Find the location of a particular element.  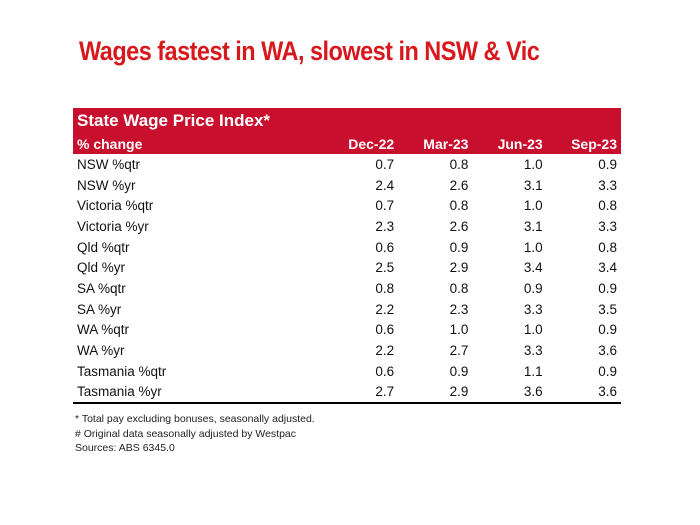

row-label: Victoria %qtr is located at coordinates (115, 206).